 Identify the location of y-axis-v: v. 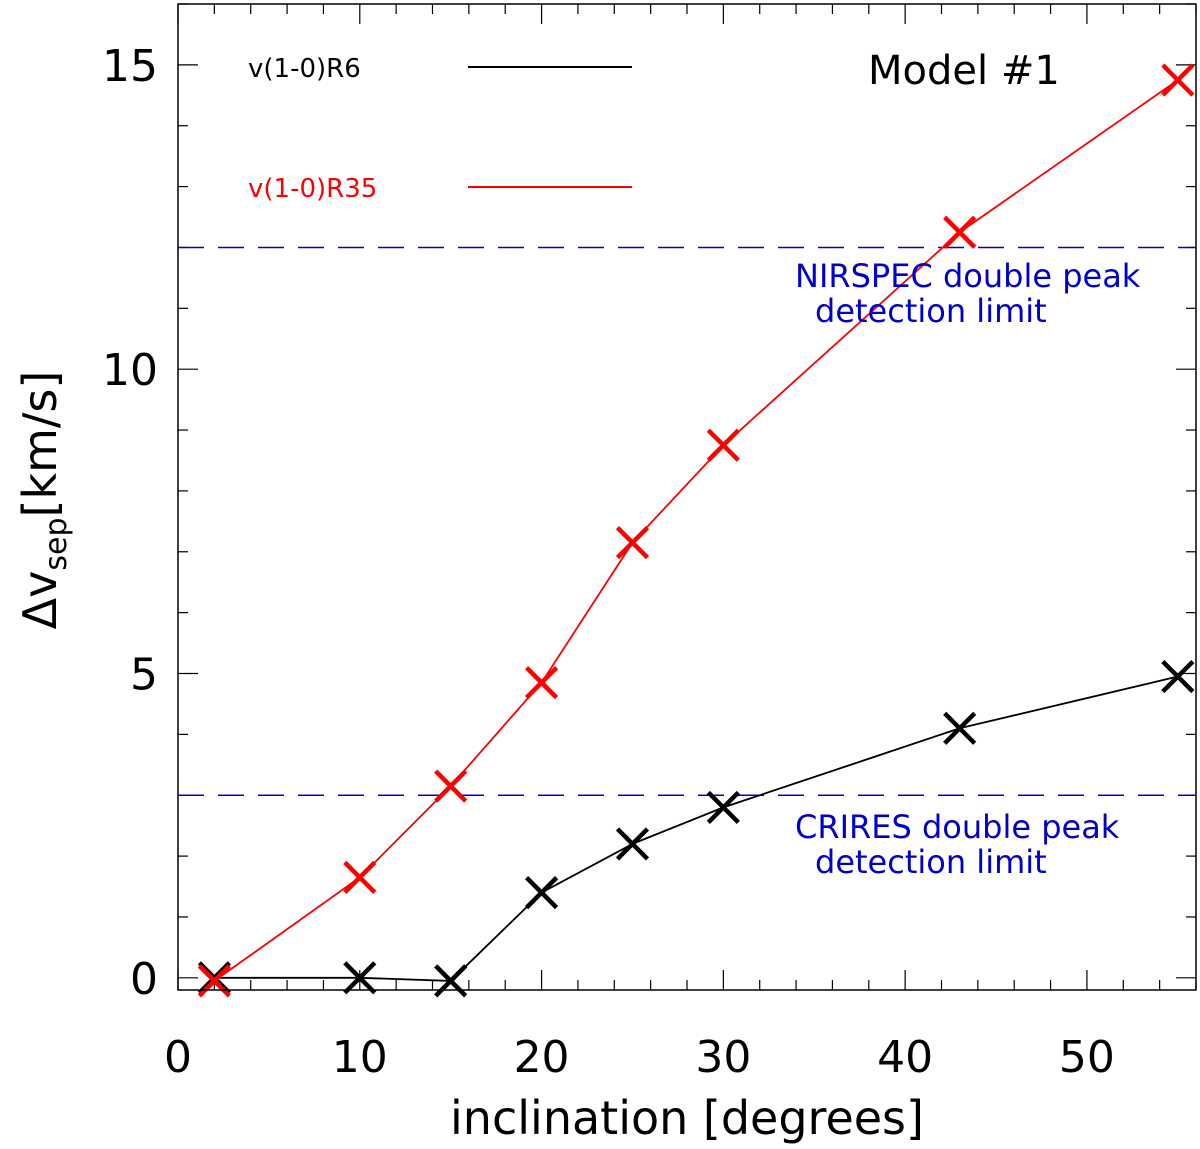
(40, 584).